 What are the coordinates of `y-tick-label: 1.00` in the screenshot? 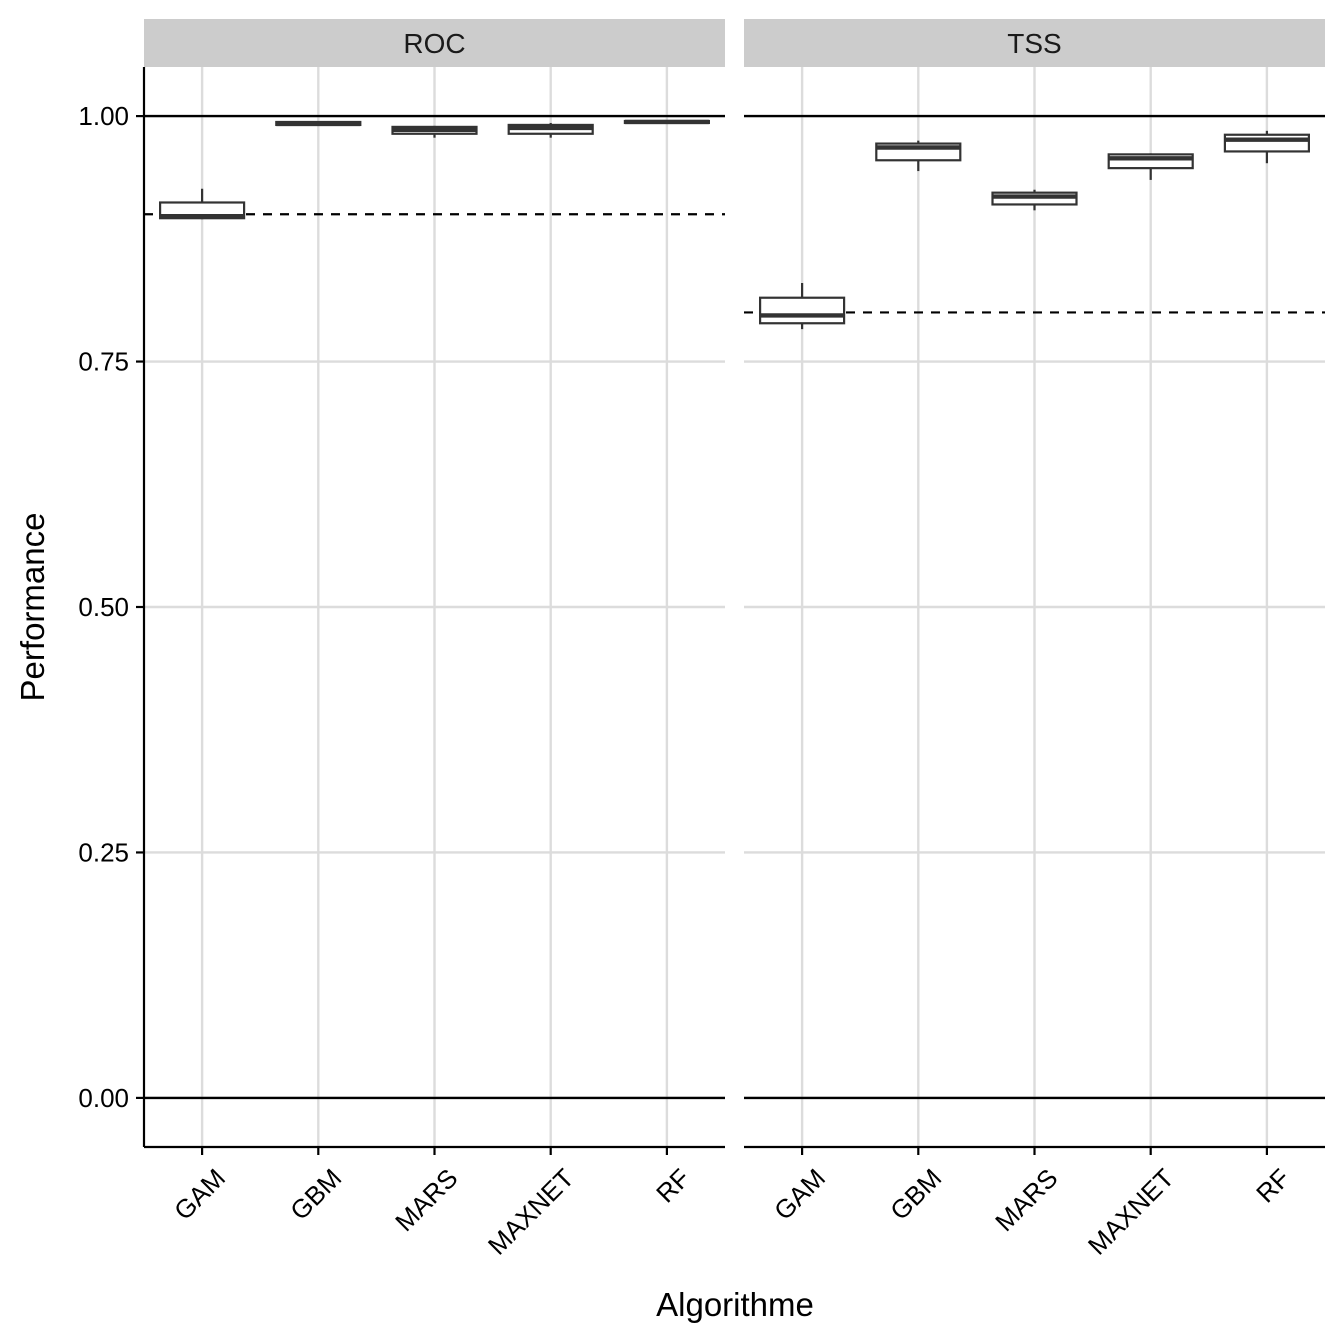 It's located at (103, 116).